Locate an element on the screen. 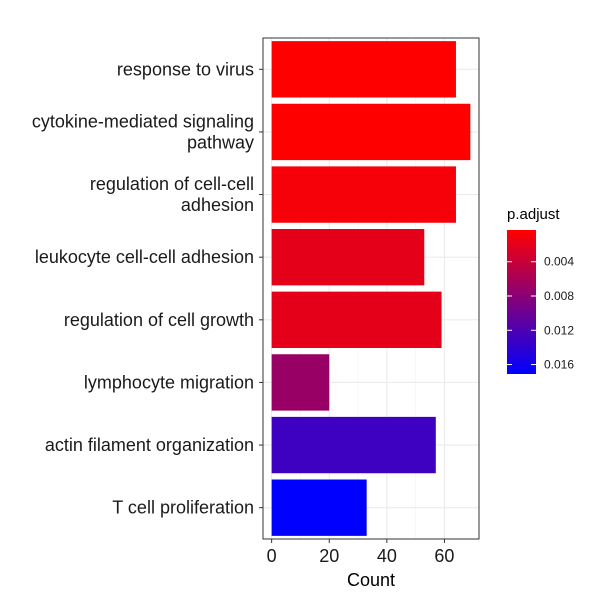 This screenshot has width=600, height=600. x-tick-label: 20 is located at coordinates (329, 556).